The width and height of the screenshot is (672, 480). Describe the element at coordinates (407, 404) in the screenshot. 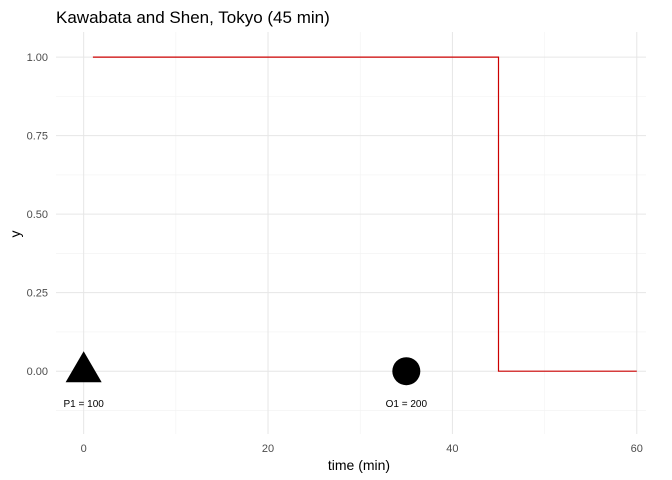

I see `marker-label: O1 = 200` at that location.